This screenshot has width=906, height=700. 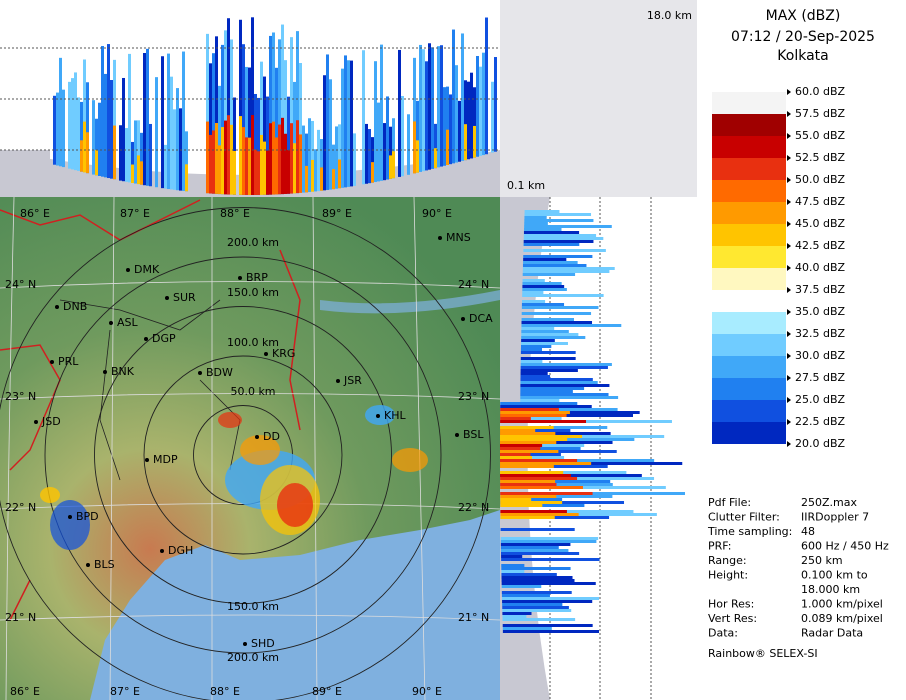 What do you see at coordinates (253, 342) in the screenshot?
I see `ring-label: 100.0 km` at bounding box center [253, 342].